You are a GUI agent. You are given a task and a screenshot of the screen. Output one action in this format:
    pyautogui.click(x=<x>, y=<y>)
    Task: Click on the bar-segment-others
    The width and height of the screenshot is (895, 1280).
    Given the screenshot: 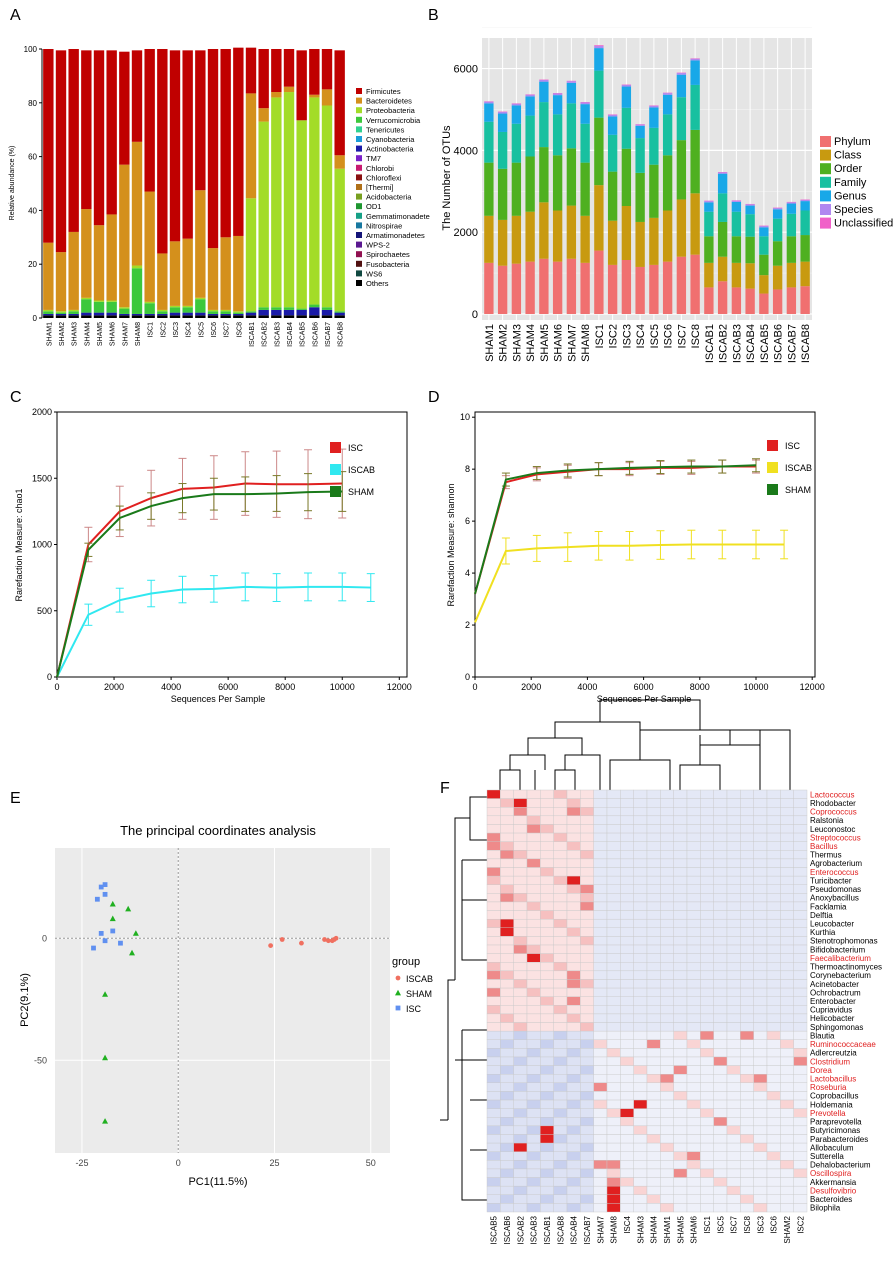 What is the action you would take?
    pyautogui.click(x=301, y=316)
    